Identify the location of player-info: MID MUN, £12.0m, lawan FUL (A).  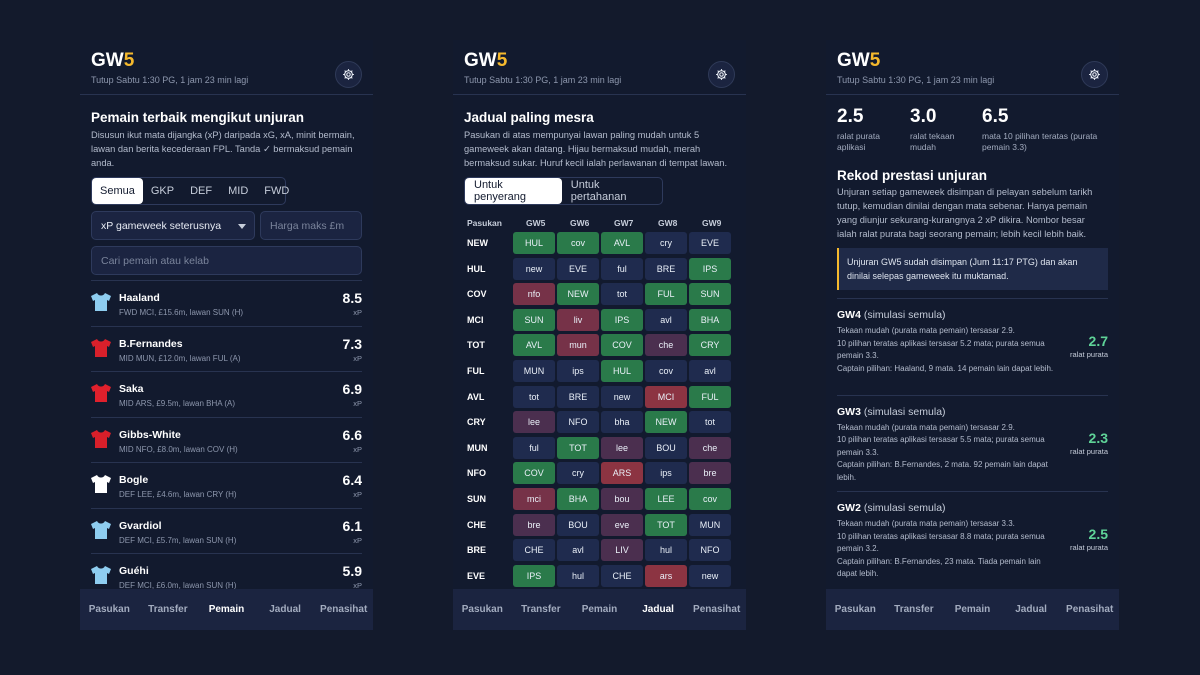
(180, 358).